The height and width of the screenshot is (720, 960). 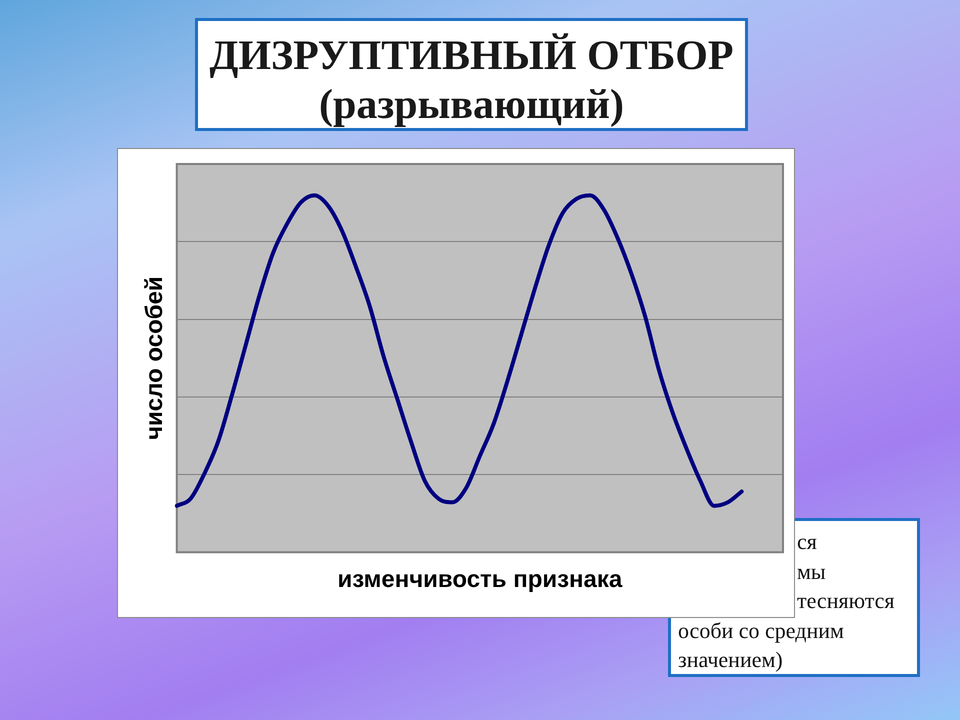 What do you see at coordinates (480, 580) in the screenshot?
I see `x-axis-title: изменчивость признака` at bounding box center [480, 580].